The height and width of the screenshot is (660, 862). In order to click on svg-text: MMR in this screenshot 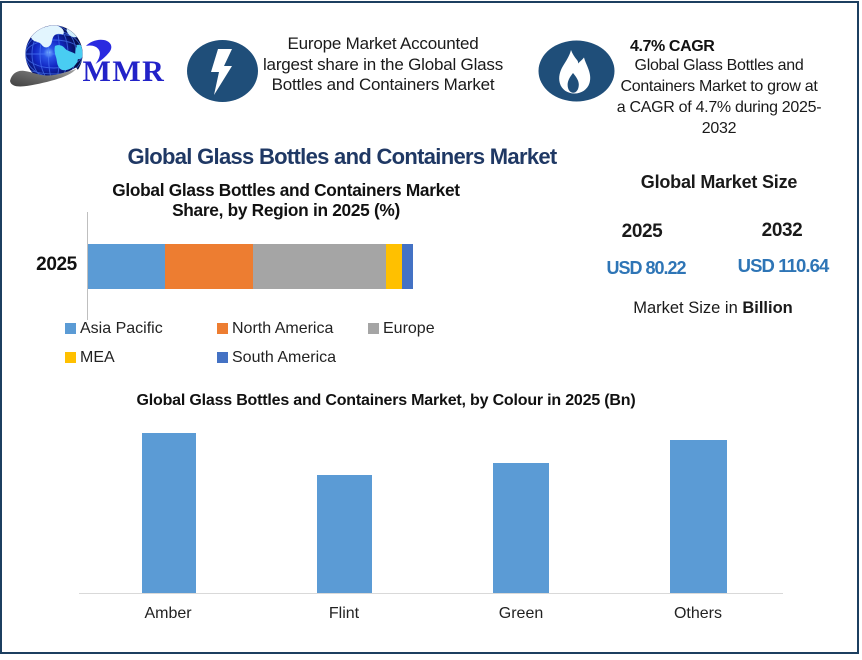, I will do `click(124, 71)`.